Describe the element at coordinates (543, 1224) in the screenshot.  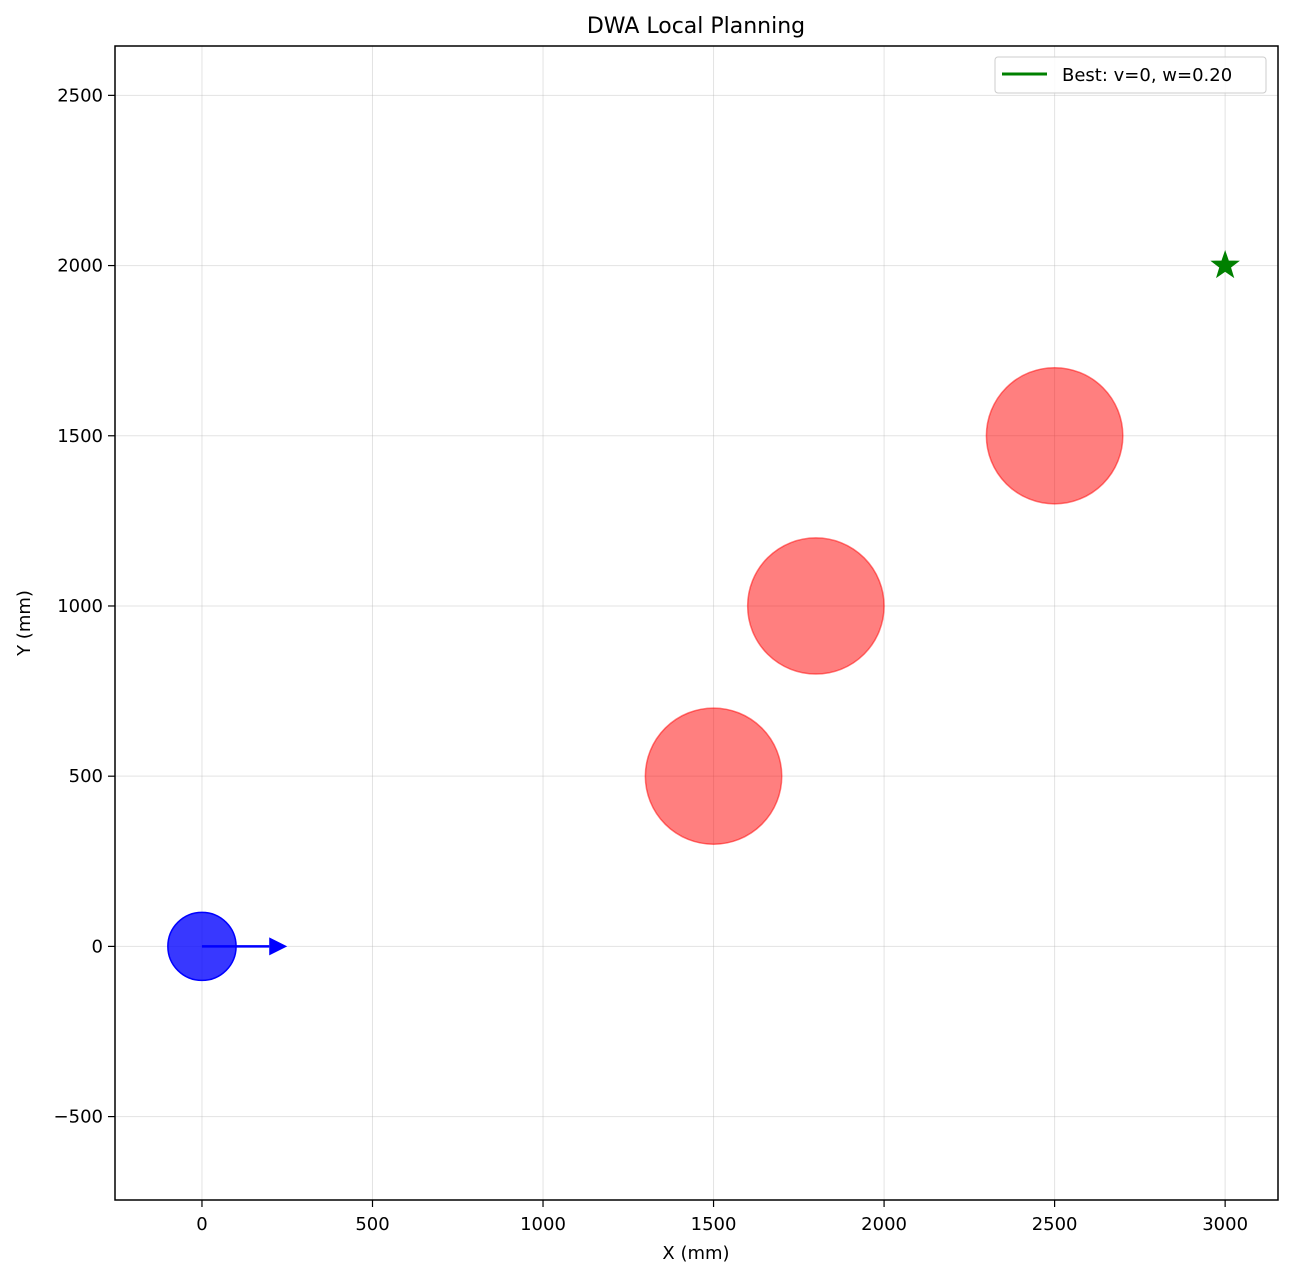
I see `x-tick-label: 1000` at that location.